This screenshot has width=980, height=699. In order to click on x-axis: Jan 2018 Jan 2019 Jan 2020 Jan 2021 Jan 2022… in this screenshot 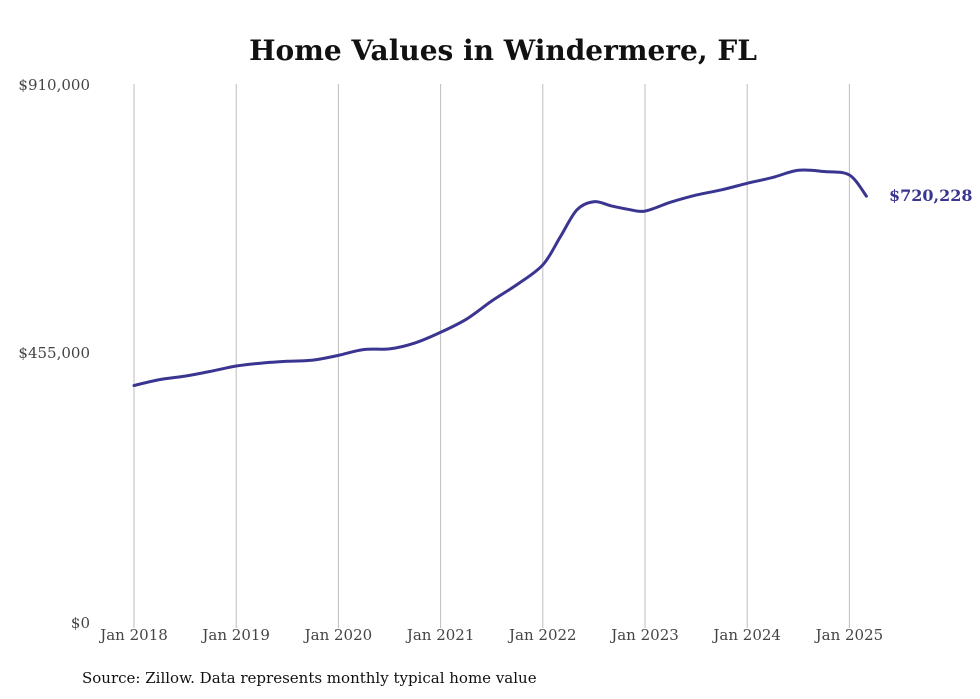, I will do `click(490, 635)`.